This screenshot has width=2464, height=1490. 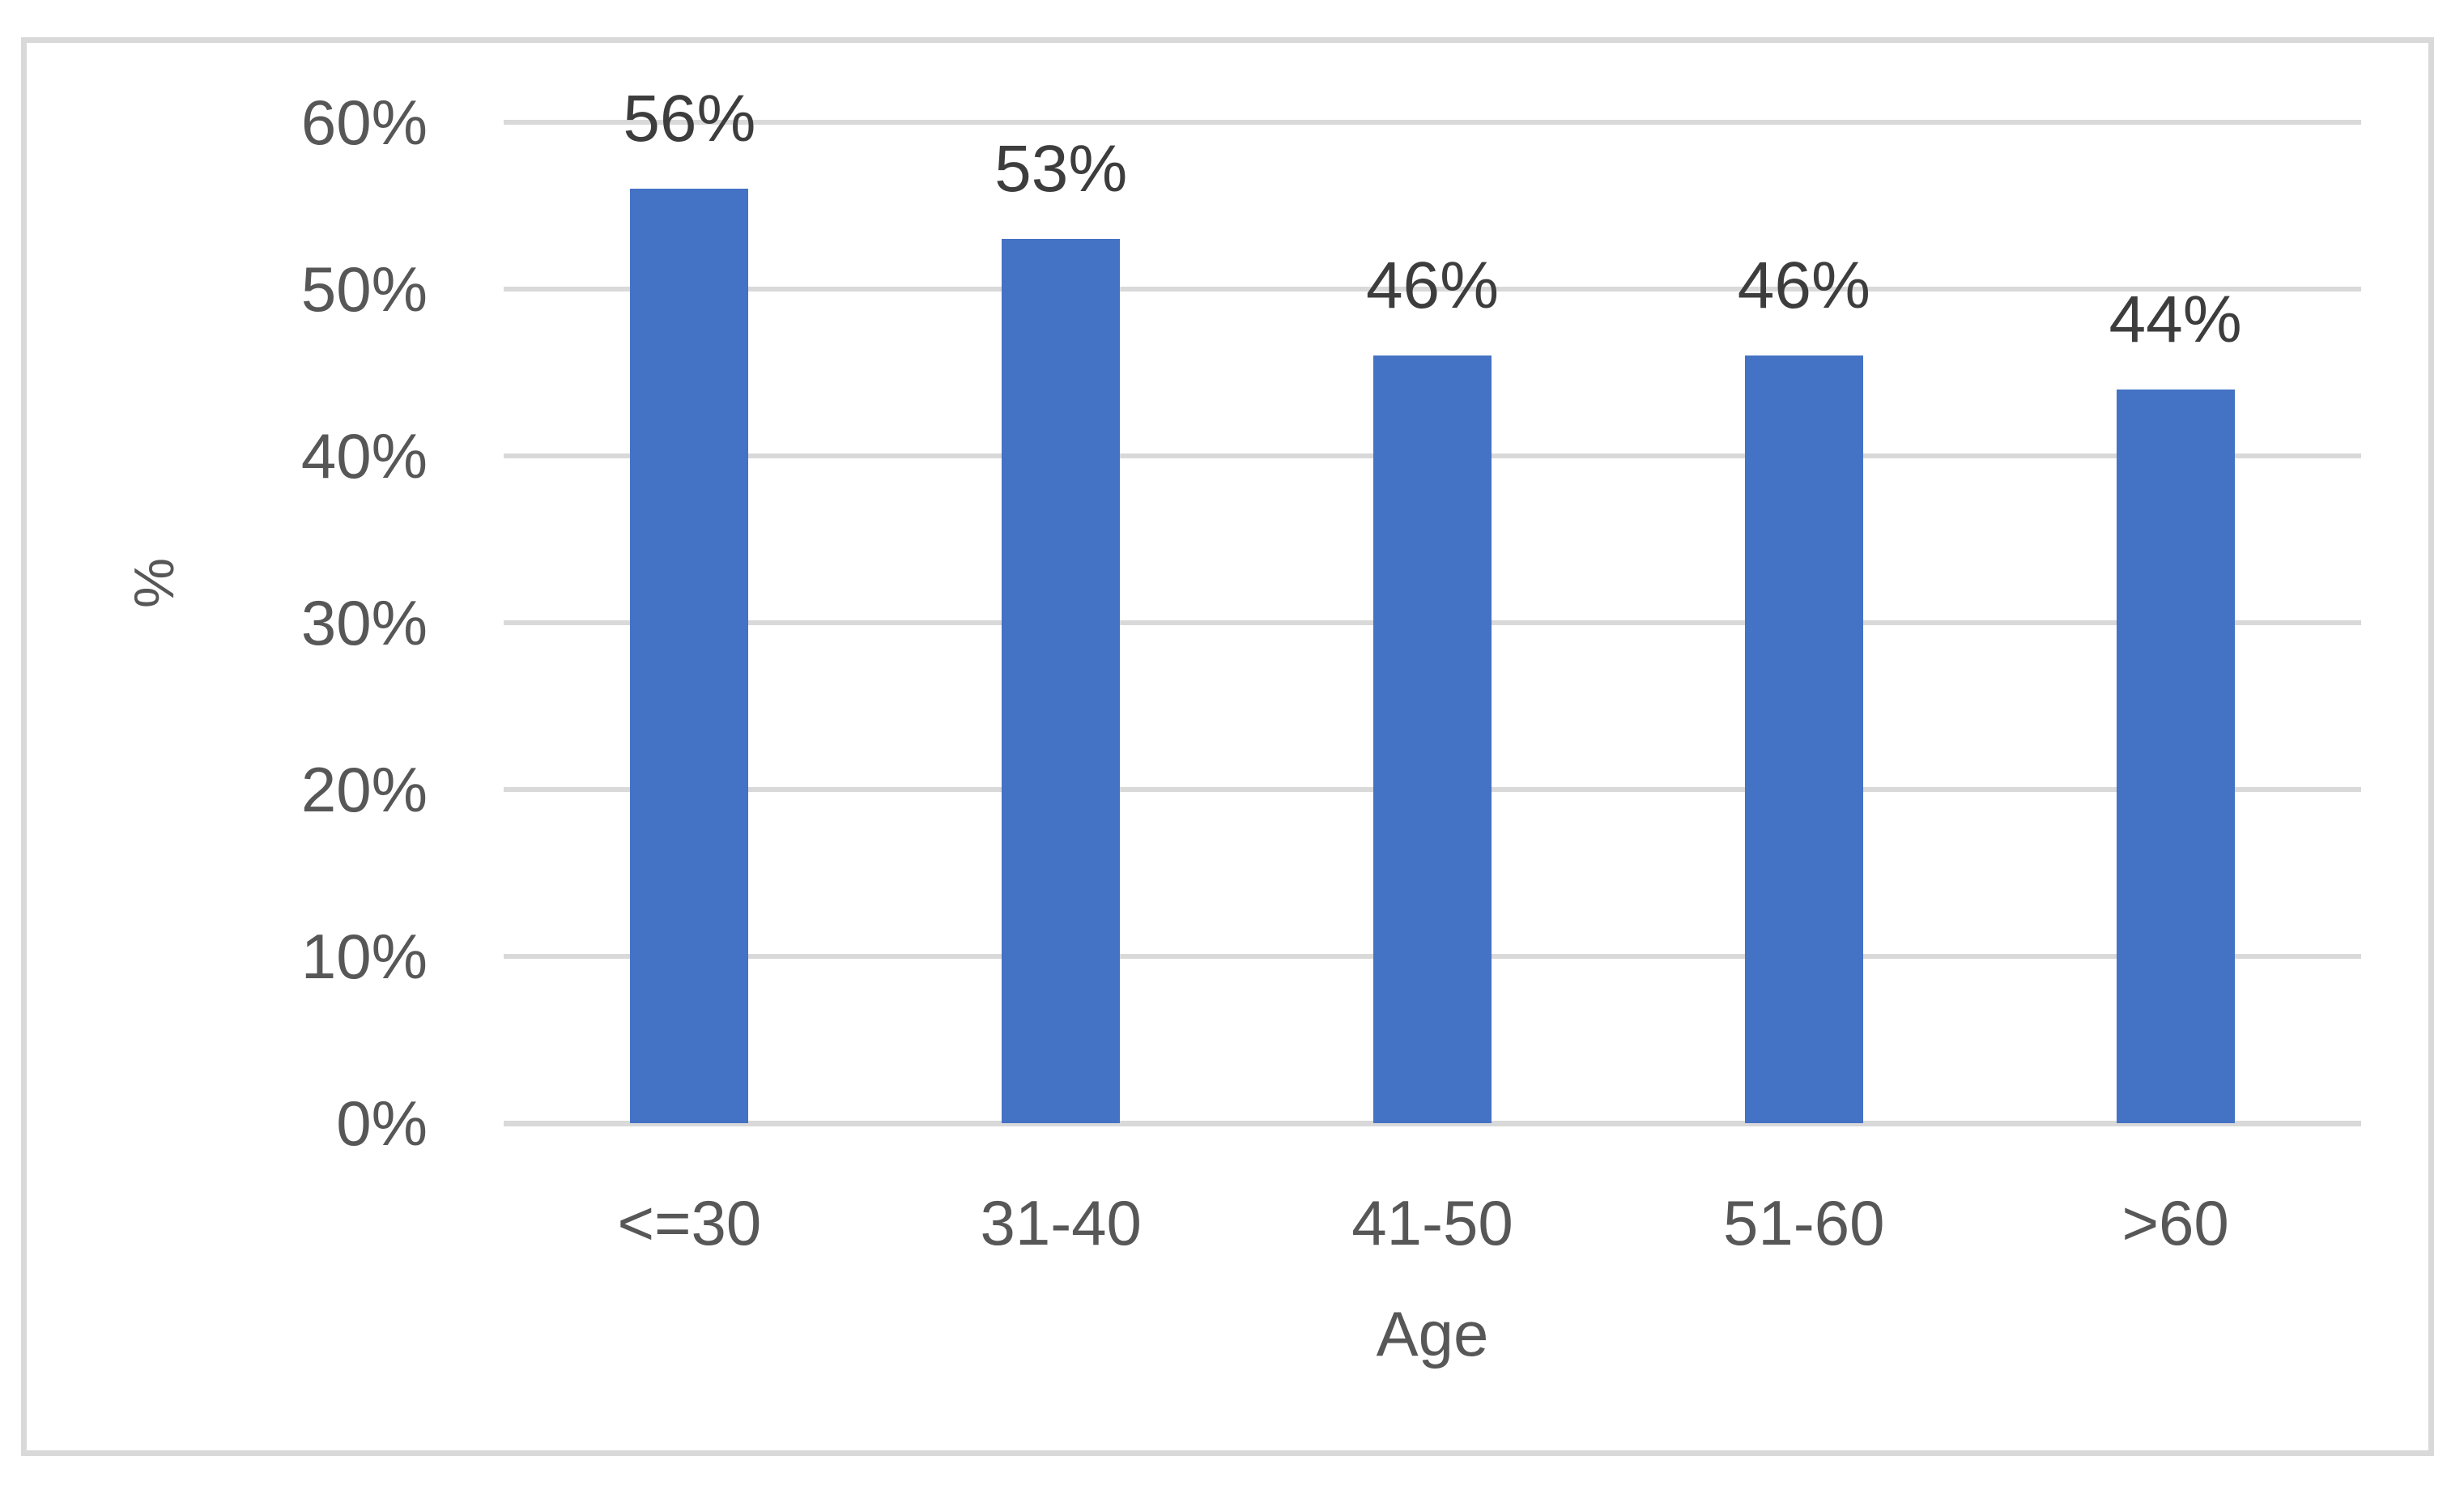 I want to click on y-tick-label: 30%, so click(x=364, y=622).